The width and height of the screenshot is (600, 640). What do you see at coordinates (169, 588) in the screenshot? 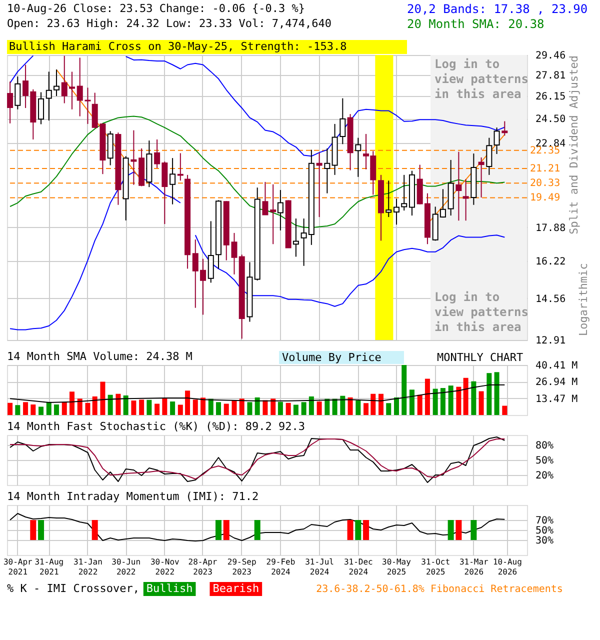
I see `text: Bullish` at bounding box center [169, 588].